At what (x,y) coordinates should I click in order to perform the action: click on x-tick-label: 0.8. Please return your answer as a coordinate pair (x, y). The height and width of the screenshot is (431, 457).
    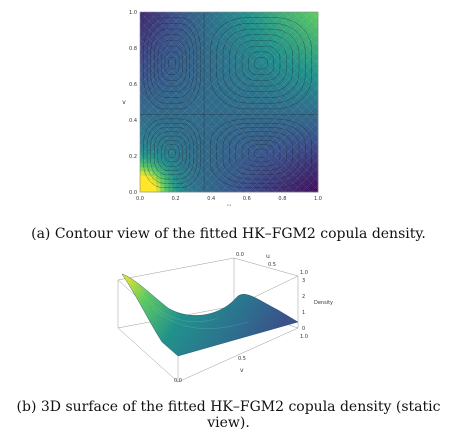
    Looking at the image, I should click on (282, 199).